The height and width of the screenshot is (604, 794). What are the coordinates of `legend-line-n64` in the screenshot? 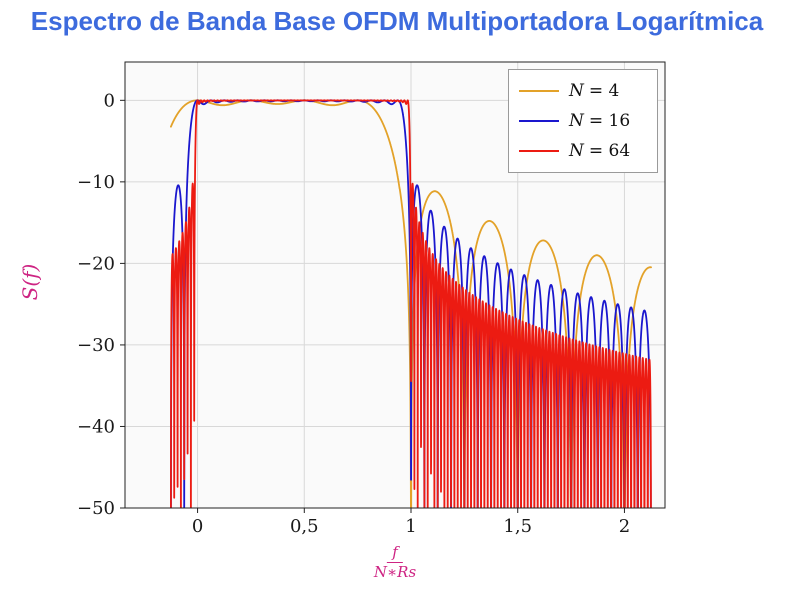 It's located at (539, 151).